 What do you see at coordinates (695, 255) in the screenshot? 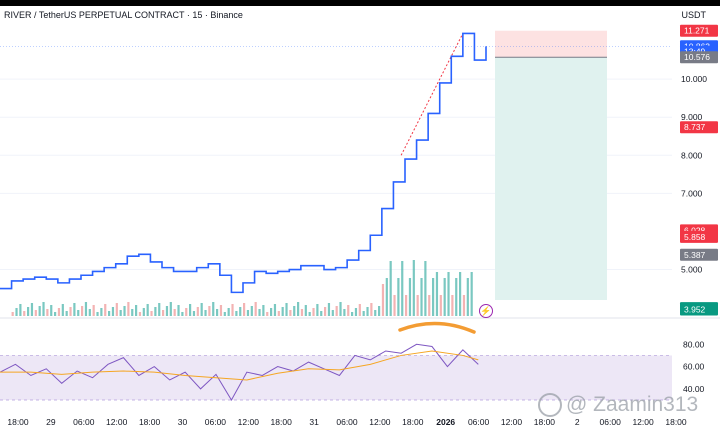
I see `price-badge-label: 5.387` at bounding box center [695, 255].